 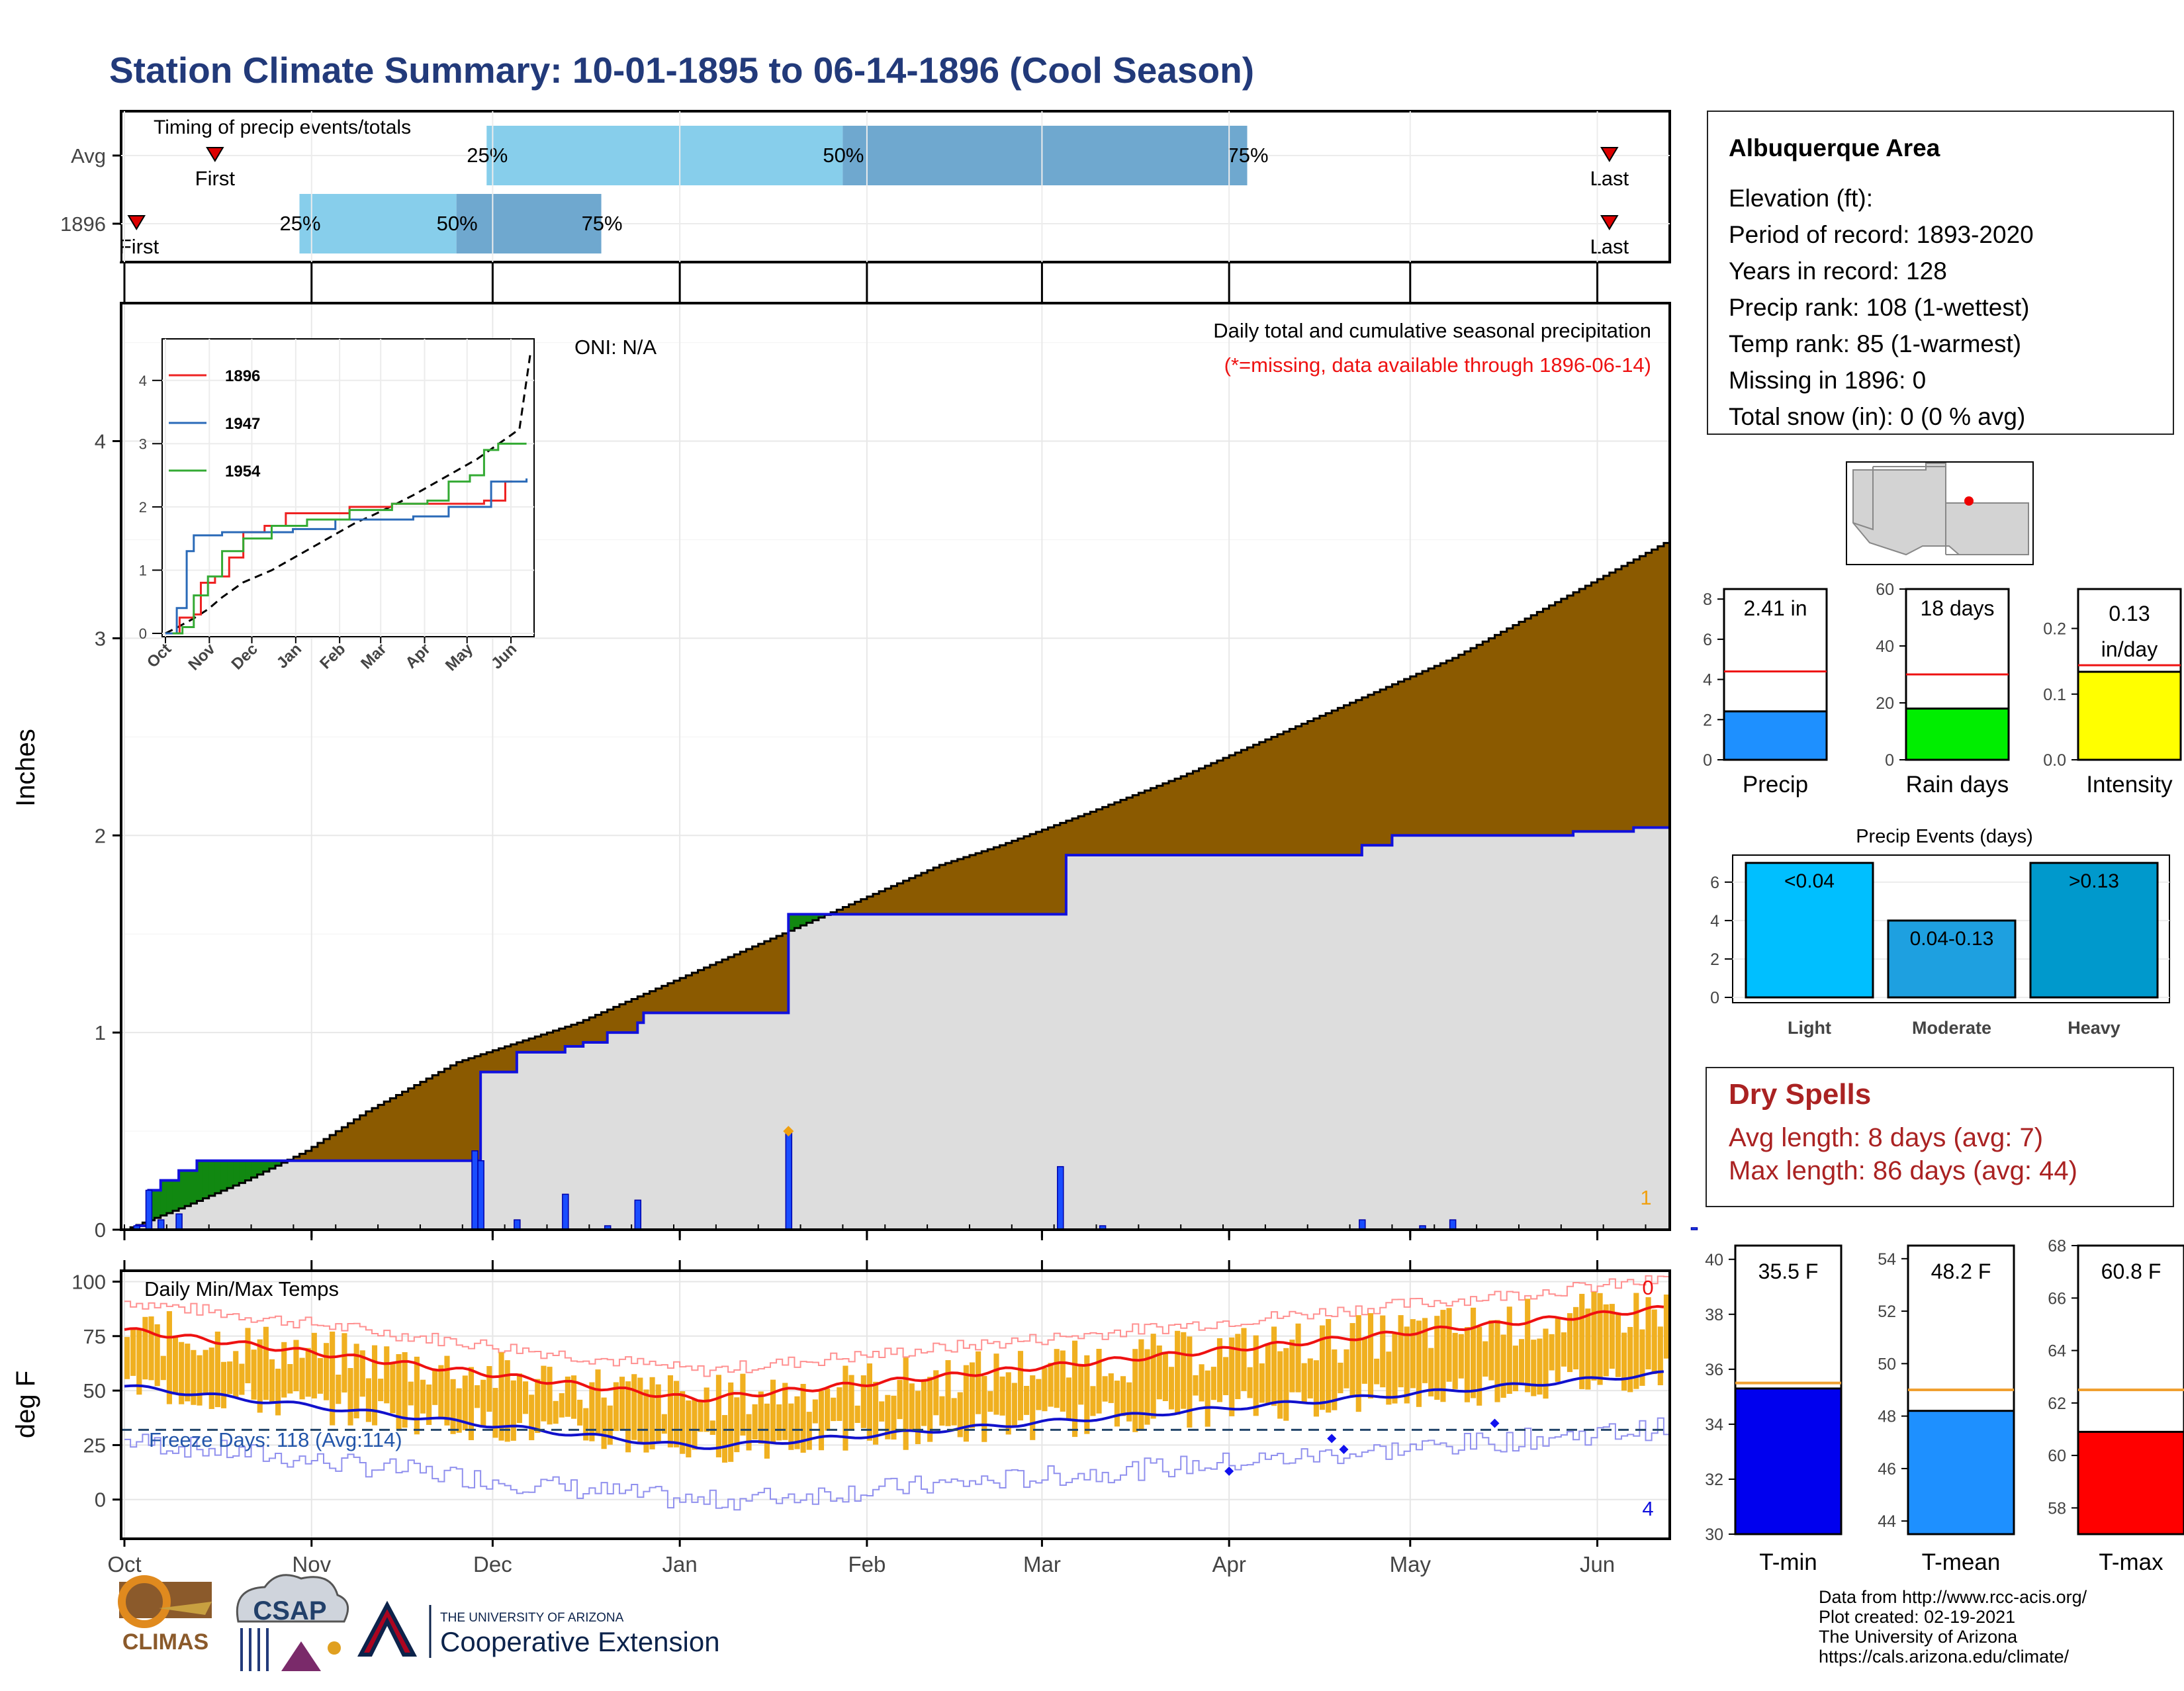 I want to click on month-label: Apr, so click(x=1229, y=1565).